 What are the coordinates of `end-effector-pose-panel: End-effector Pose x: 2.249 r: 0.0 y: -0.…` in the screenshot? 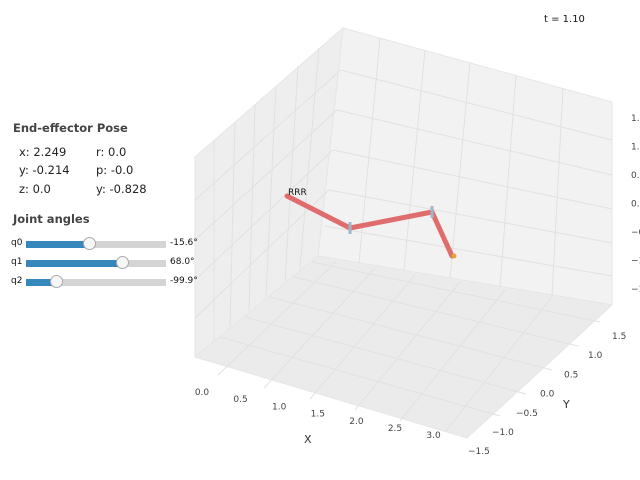 It's located at (103, 163).